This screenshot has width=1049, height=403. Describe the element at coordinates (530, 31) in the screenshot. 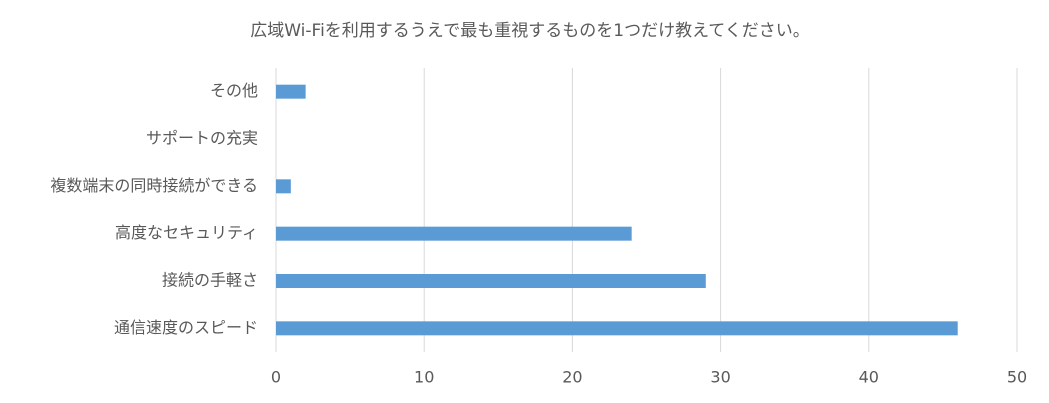

I see `chart-title: 広域Wi-Fiを利用するうえで最も重視するものを1つだけ教えてください。` at that location.